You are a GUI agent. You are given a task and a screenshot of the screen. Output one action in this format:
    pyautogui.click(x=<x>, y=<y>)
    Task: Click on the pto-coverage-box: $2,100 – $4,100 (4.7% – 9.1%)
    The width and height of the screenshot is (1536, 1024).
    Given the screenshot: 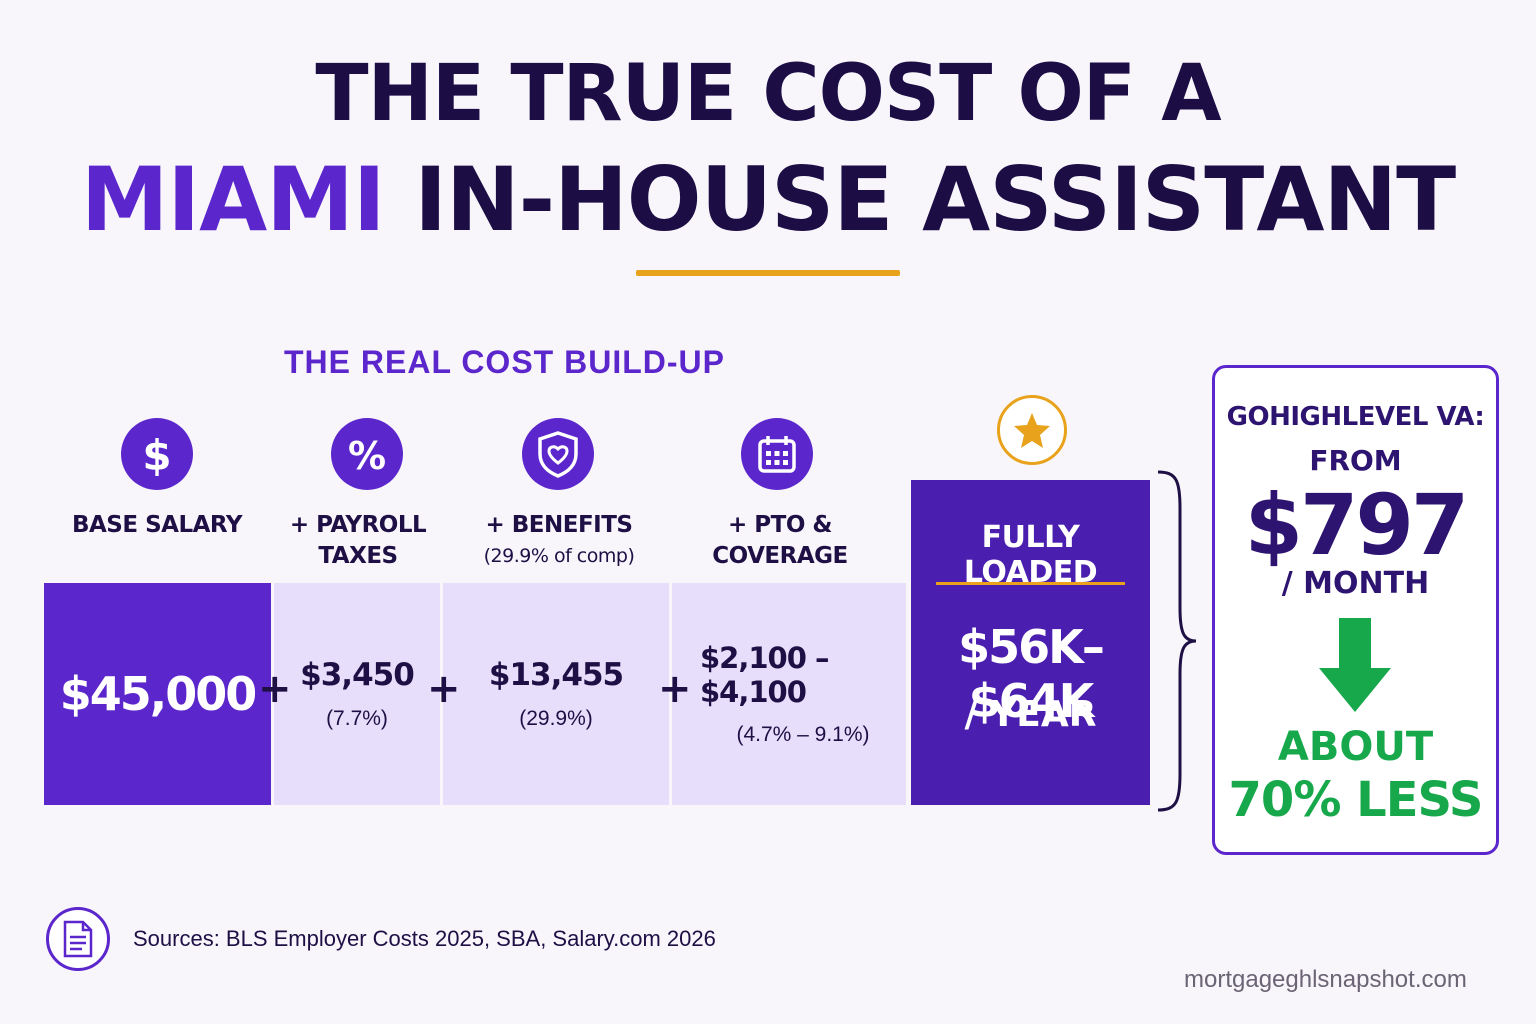 What is the action you would take?
    pyautogui.click(x=789, y=694)
    